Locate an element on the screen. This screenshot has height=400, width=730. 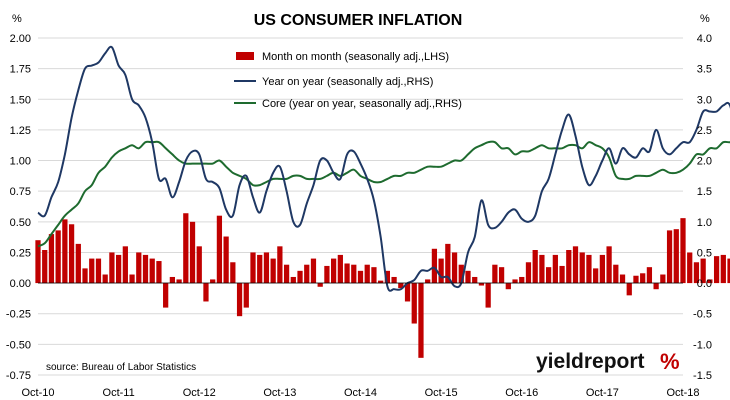
legend-label-yoy: Year on year (seasonally adj.,RHS) is located at coordinates (347, 82).